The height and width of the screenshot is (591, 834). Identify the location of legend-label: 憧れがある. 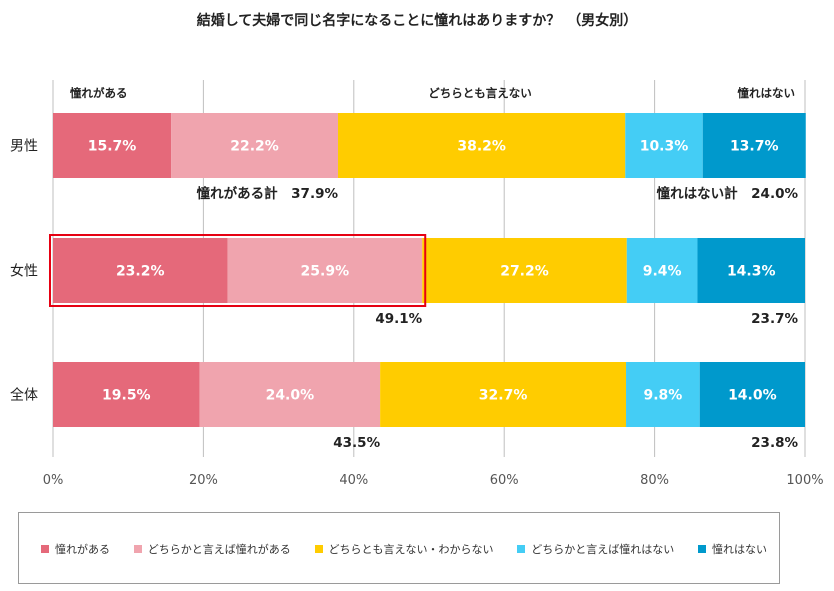
(82, 549).